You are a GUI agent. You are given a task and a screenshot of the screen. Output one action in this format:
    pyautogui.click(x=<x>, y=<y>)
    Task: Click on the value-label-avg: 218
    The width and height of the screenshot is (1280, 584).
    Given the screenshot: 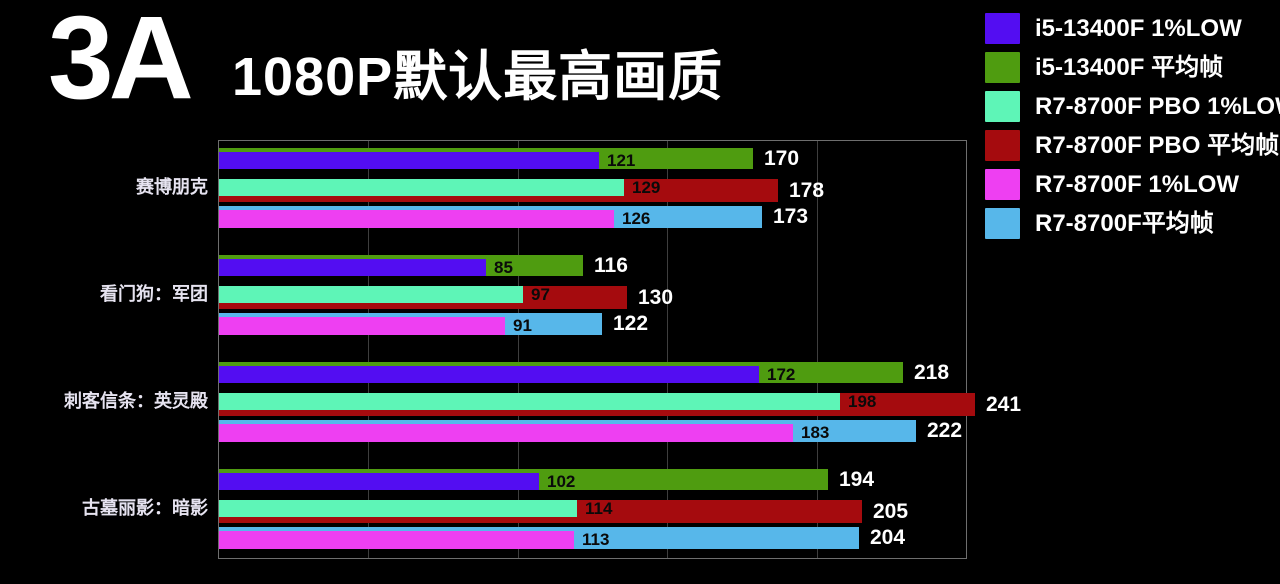 What is the action you would take?
    pyautogui.click(x=932, y=372)
    